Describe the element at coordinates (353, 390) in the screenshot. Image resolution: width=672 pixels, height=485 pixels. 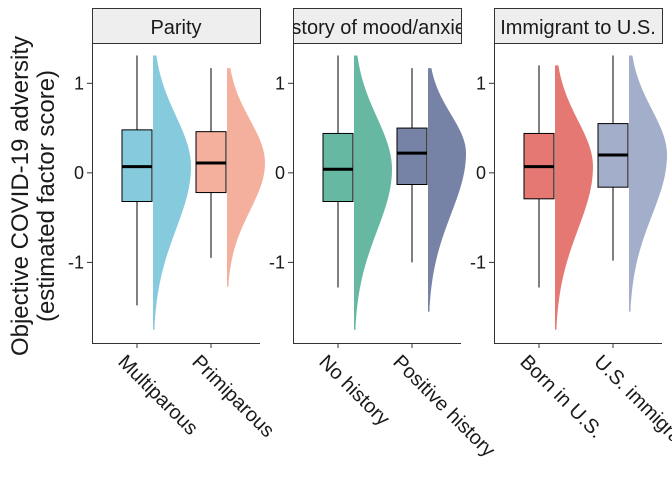
I see `x-tick-label: No history` at that location.